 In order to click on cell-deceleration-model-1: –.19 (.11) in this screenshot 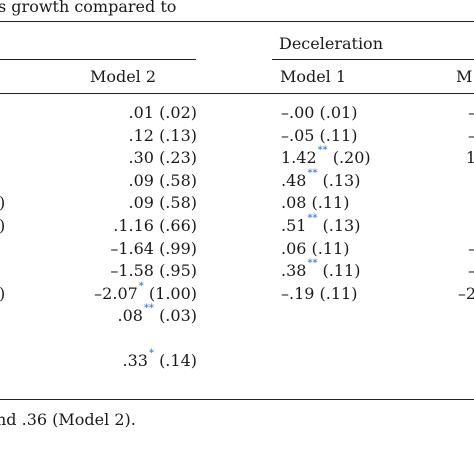, I will do `click(319, 293)`.